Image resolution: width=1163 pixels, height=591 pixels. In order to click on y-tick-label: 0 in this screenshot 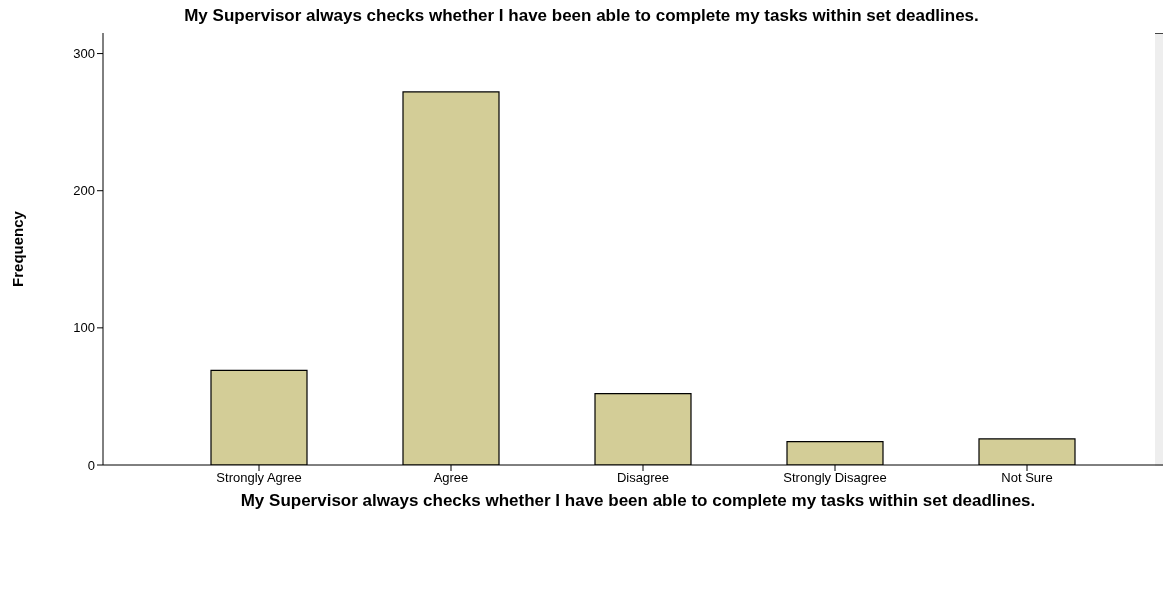, I will do `click(91, 465)`.